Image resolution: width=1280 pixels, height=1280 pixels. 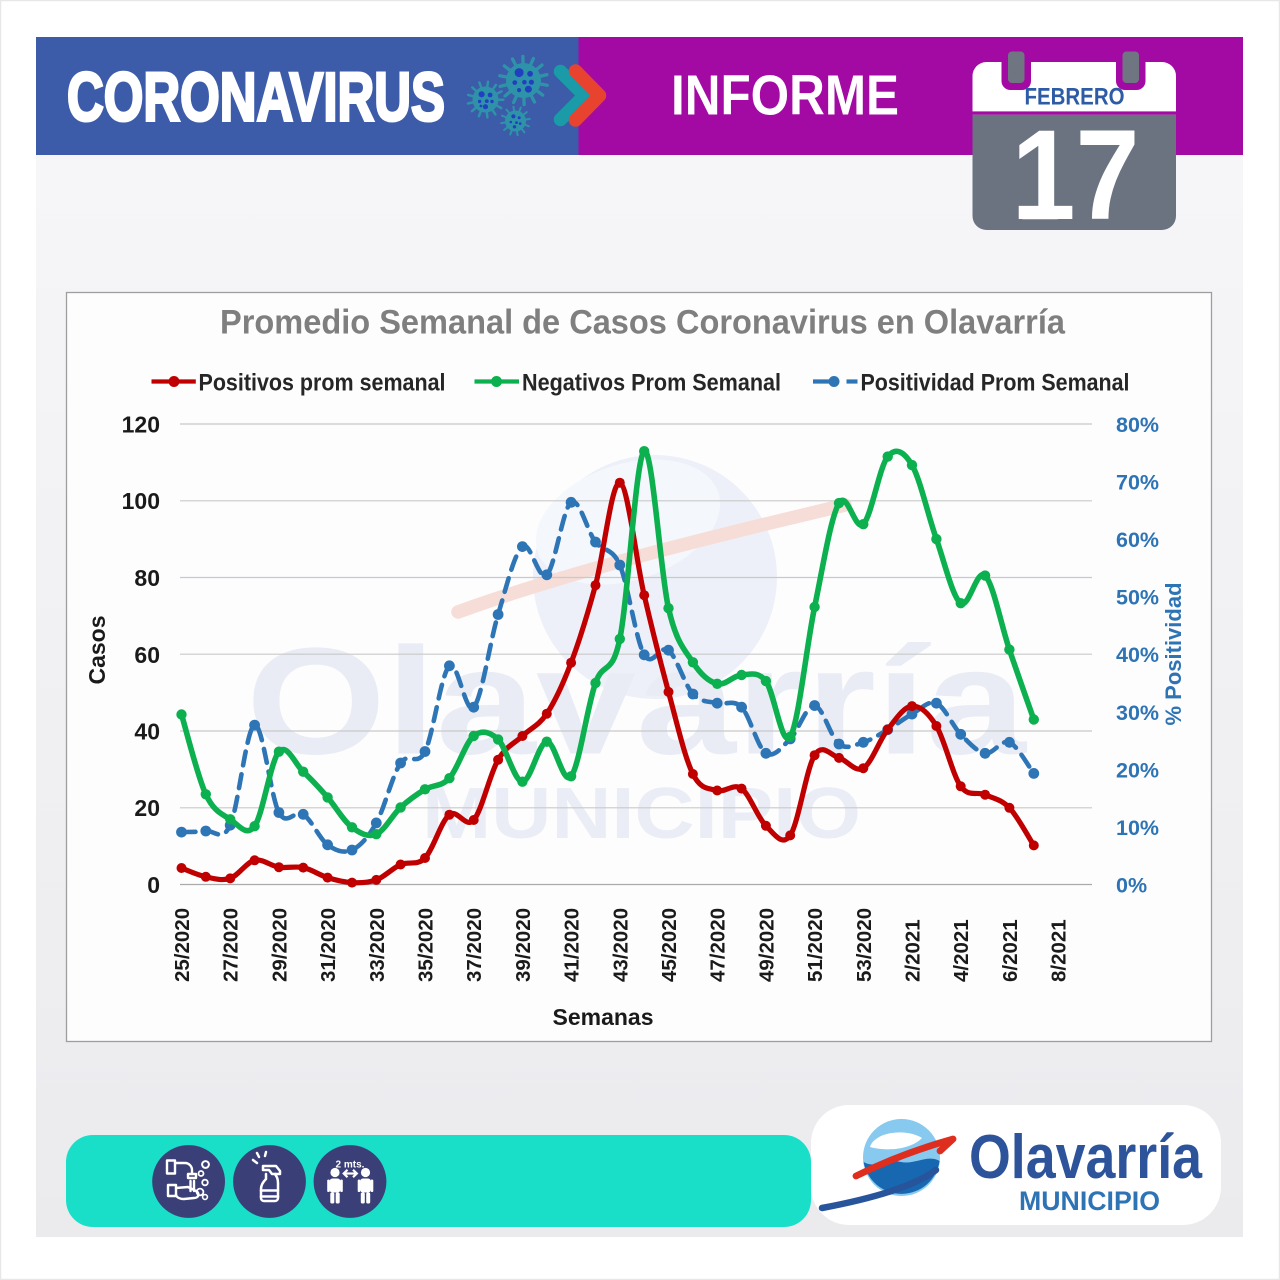 I want to click on svg-text: 45/2020, so click(x=669, y=945).